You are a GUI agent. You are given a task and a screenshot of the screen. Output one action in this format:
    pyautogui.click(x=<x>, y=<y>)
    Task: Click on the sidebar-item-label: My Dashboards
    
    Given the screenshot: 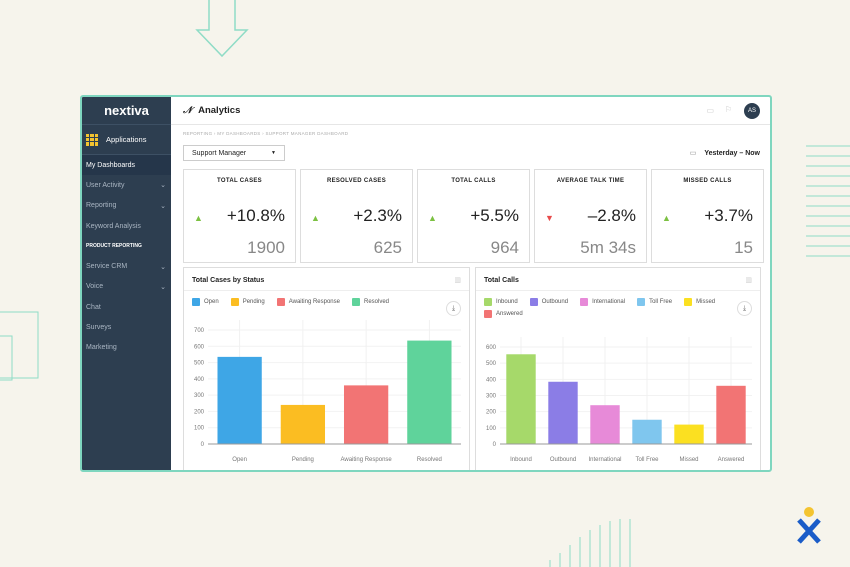 What is the action you would take?
    pyautogui.click(x=111, y=165)
    